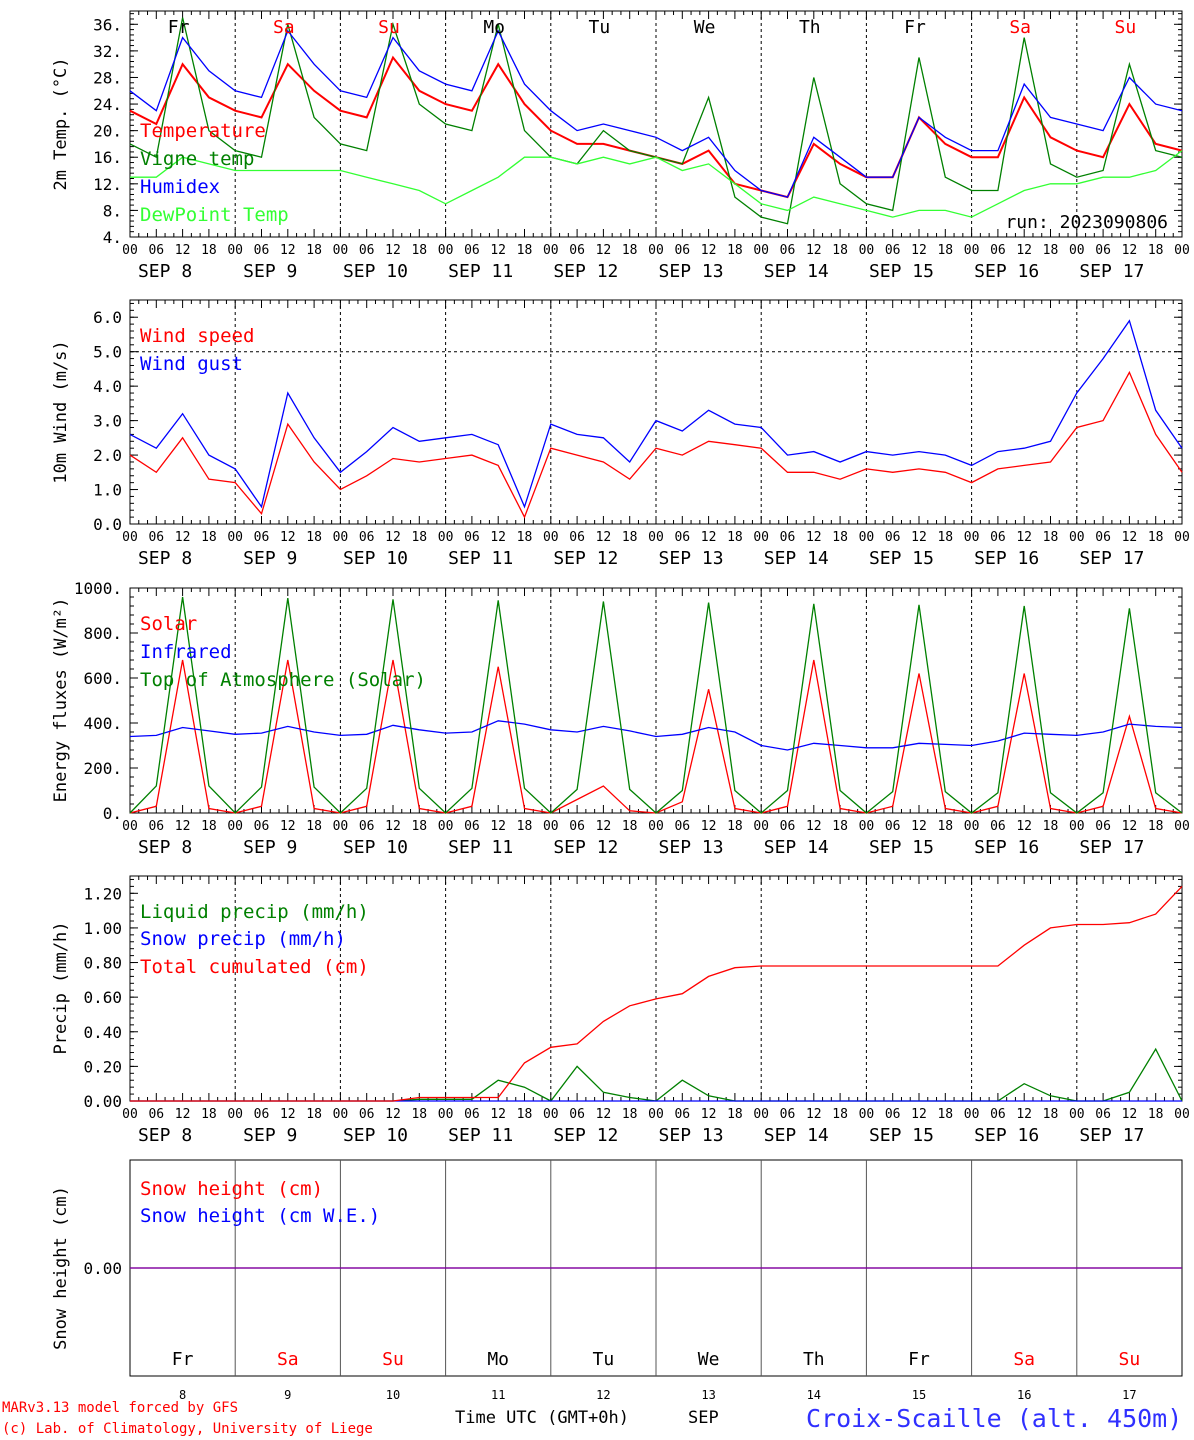 This screenshot has width=1194, height=1440. What do you see at coordinates (1006, 558) in the screenshot?
I see `date-label: SEP 16` at bounding box center [1006, 558].